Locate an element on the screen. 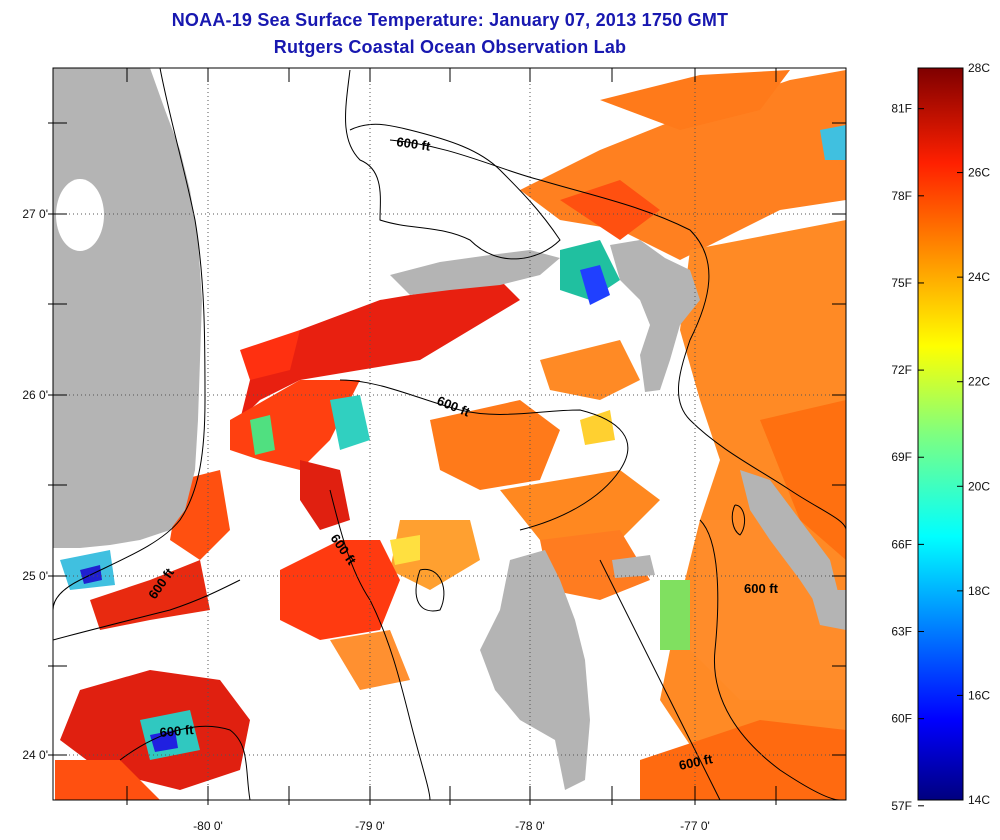  colorbar-fahrenheit-label: 69F is located at coordinates (901, 457).